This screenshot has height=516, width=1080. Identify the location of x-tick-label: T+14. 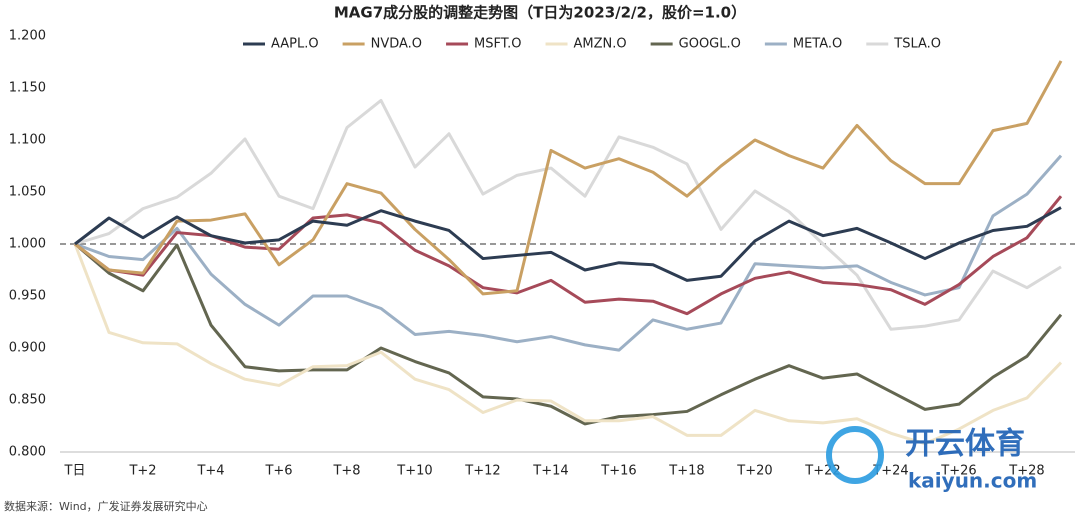
(550, 471).